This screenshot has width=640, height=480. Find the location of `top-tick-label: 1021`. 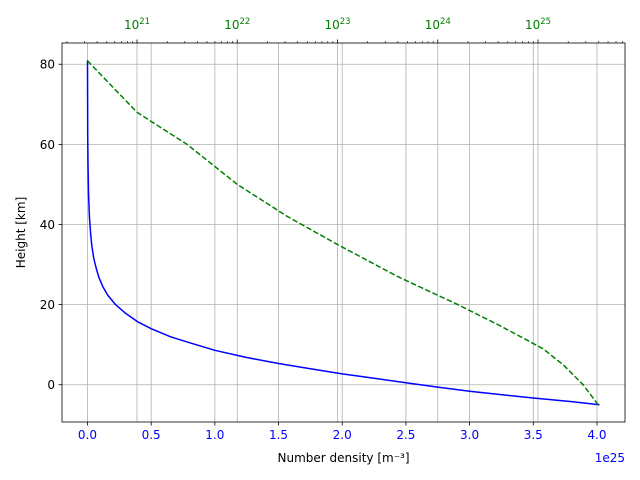

top-tick-label: 1021 is located at coordinates (137, 24).